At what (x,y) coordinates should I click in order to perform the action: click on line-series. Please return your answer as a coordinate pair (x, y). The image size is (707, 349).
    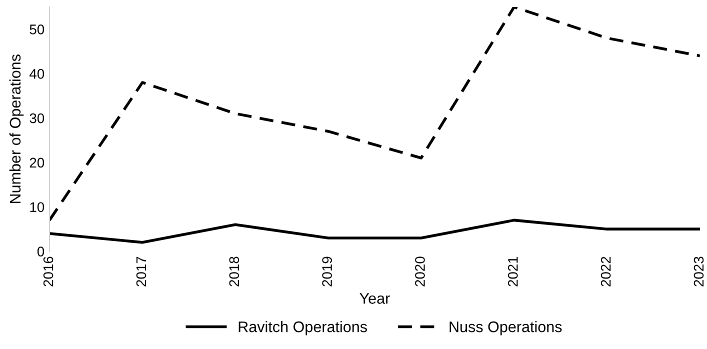
    Looking at the image, I should click on (374, 231).